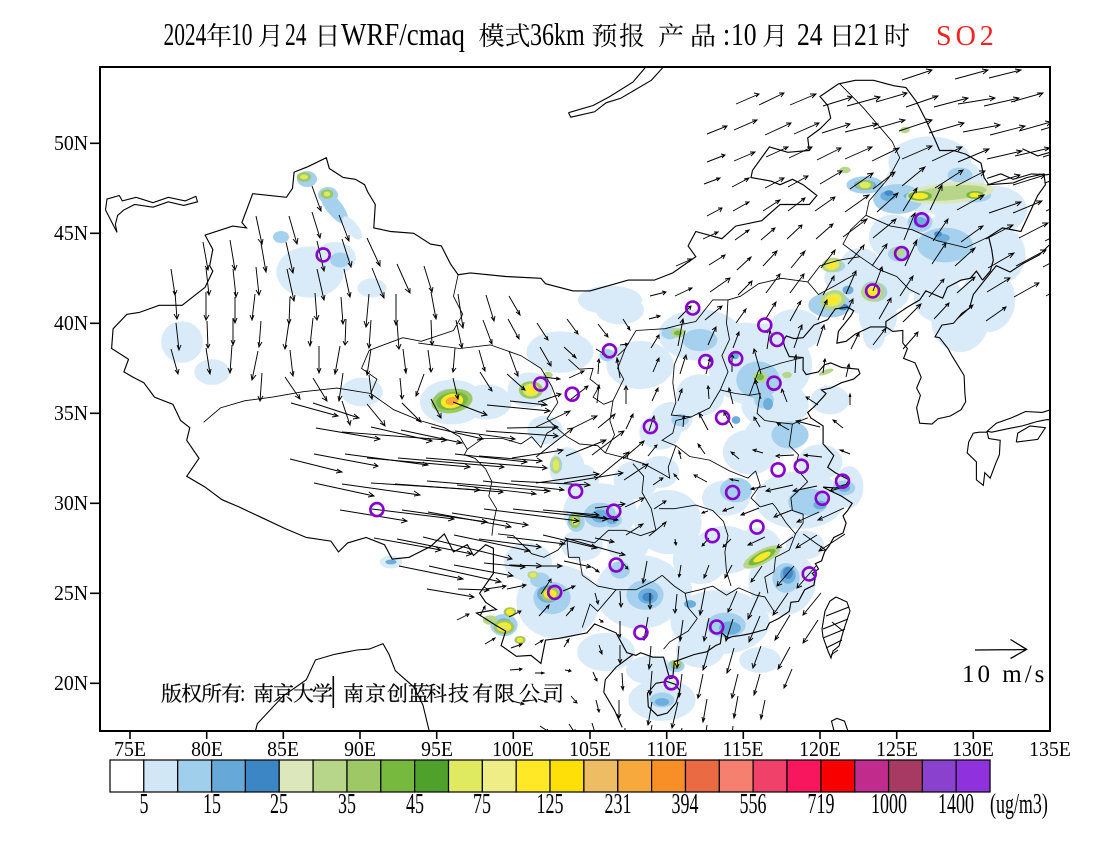 The width and height of the screenshot is (1100, 850). I want to click on svg-text: 1400, so click(956, 804).